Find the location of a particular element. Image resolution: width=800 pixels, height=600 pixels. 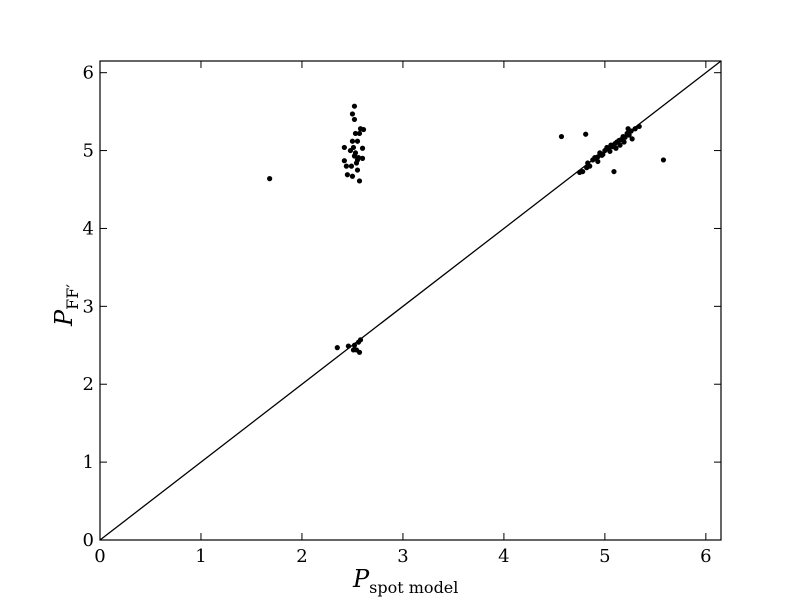

y-axis-label-main: P is located at coordinates (64, 318).